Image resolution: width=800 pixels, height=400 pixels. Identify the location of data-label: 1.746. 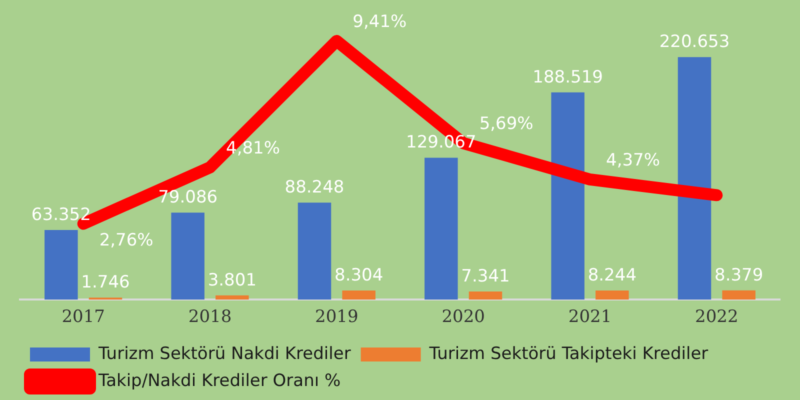
(105, 282).